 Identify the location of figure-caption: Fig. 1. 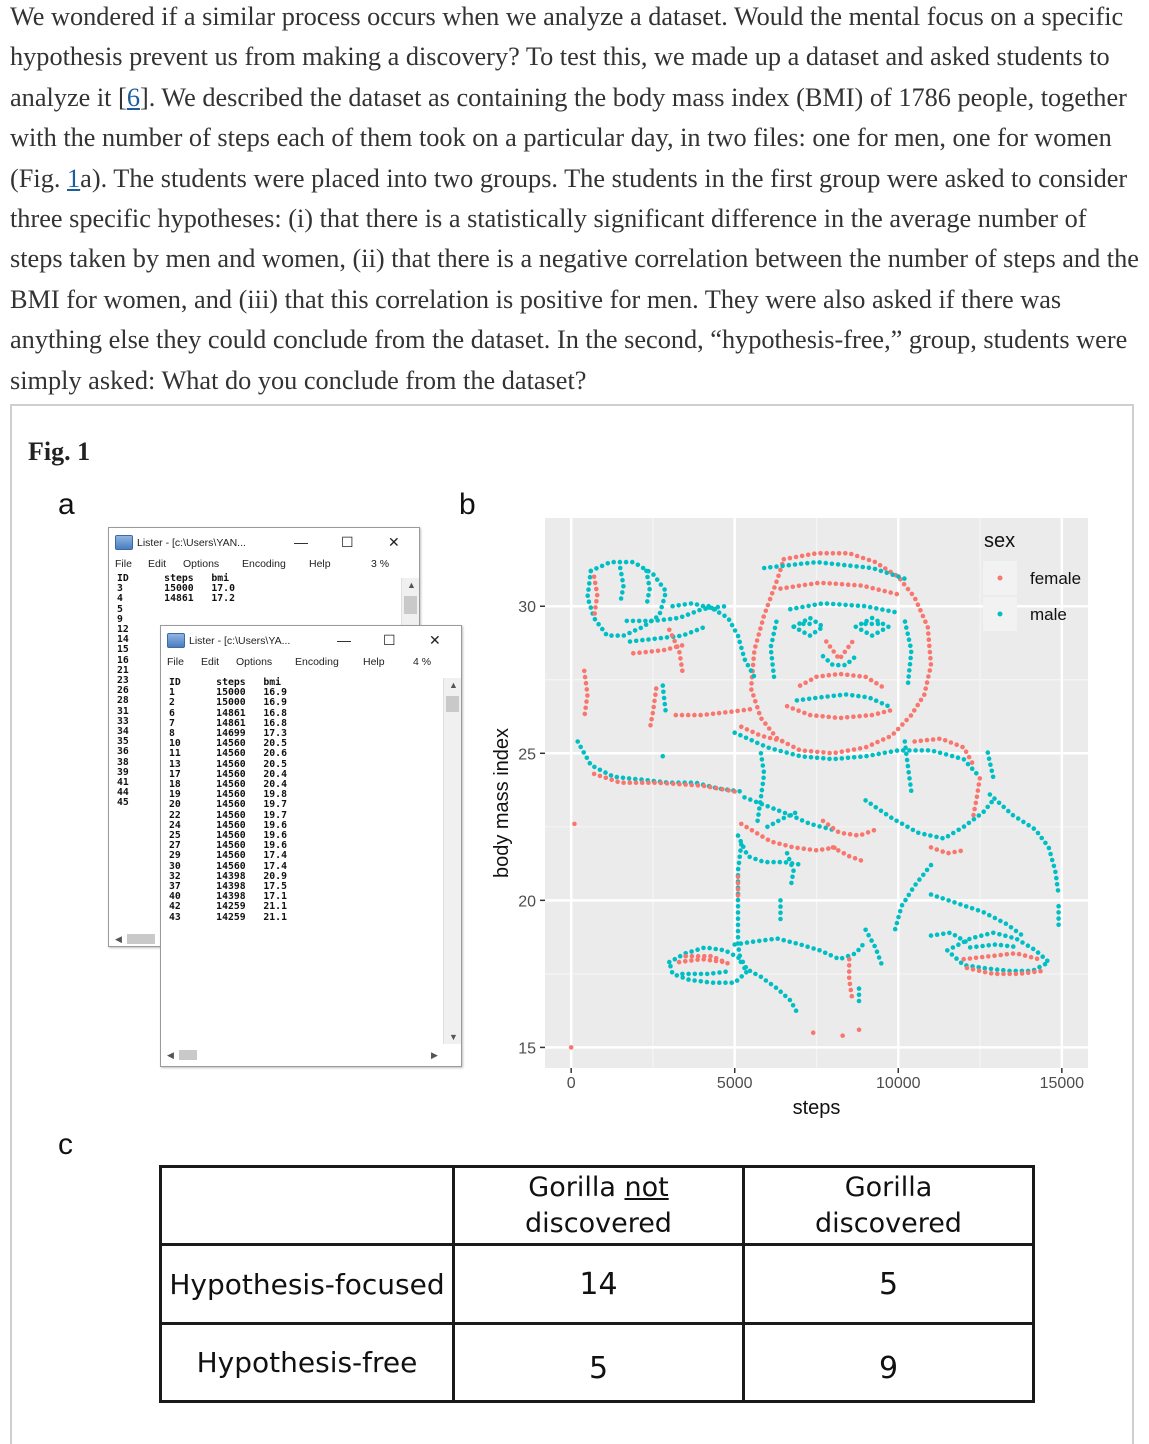
(59, 451).